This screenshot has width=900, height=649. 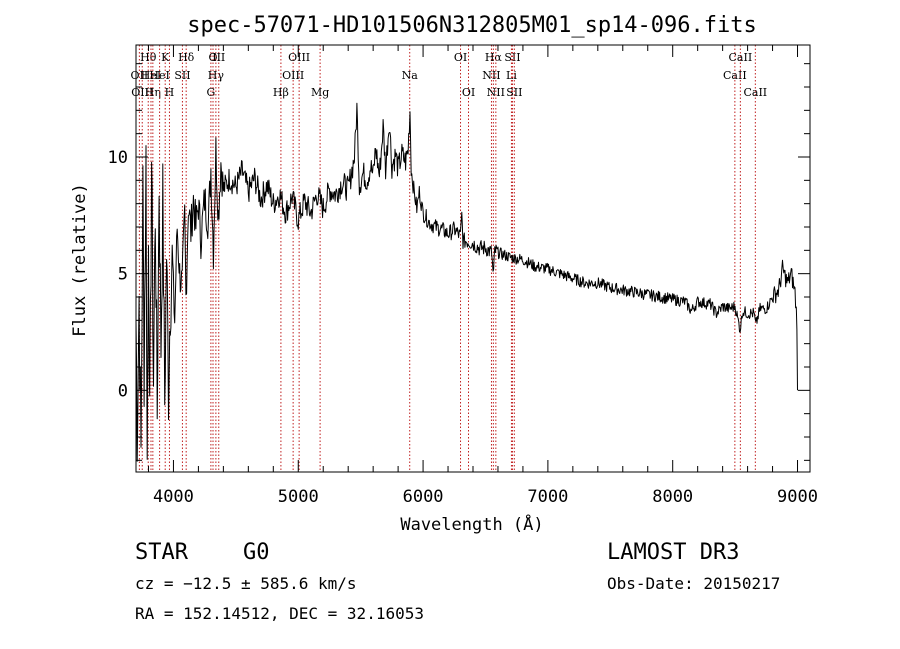 What do you see at coordinates (186, 57) in the screenshot?
I see `line-marker-label: Hδ` at bounding box center [186, 57].